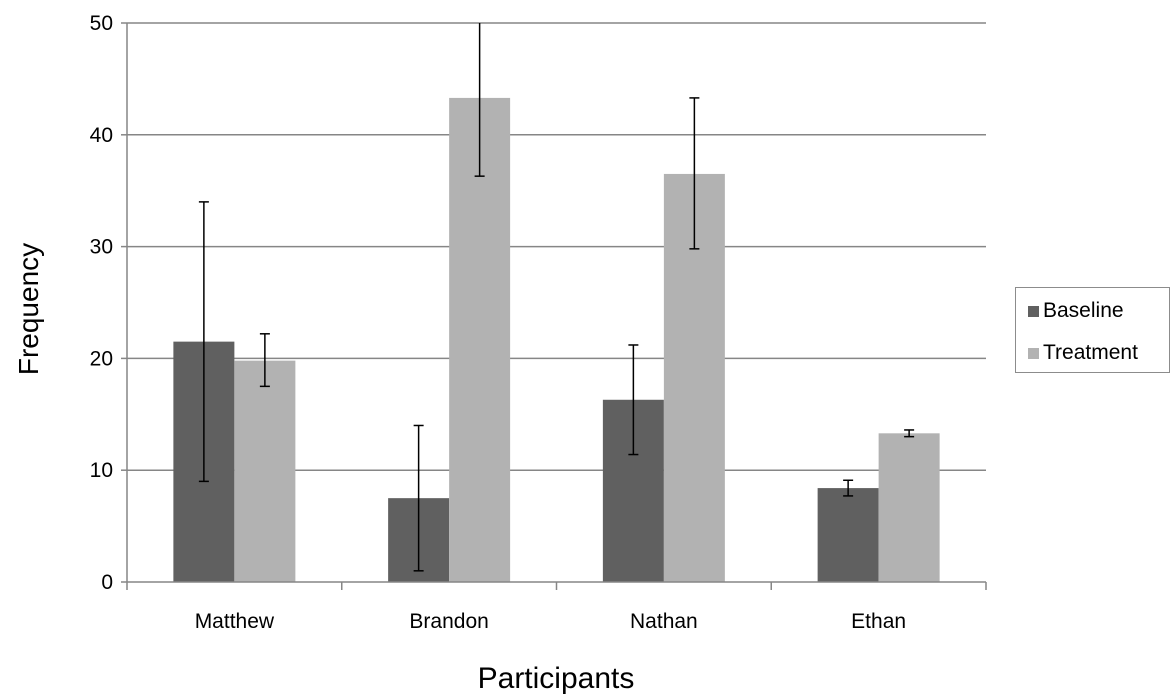 The height and width of the screenshot is (694, 1174). I want to click on y-tick-label: 40, so click(101, 135).